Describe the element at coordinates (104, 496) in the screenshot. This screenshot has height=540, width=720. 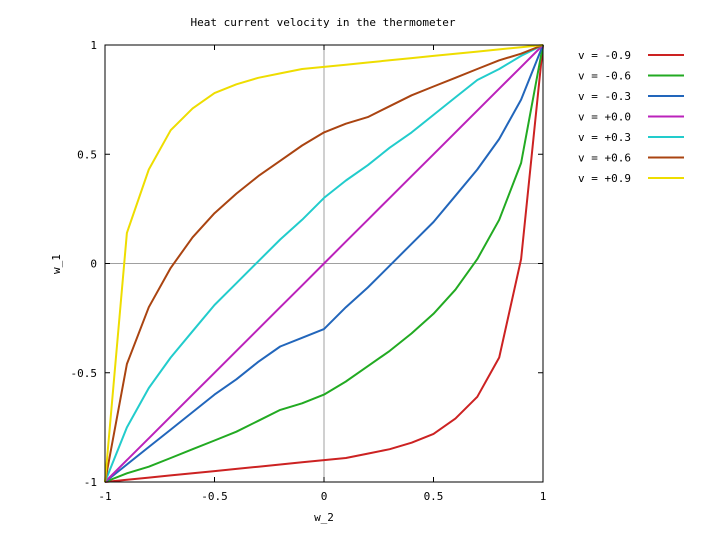
I see `x-tick-label-0: -1` at that location.